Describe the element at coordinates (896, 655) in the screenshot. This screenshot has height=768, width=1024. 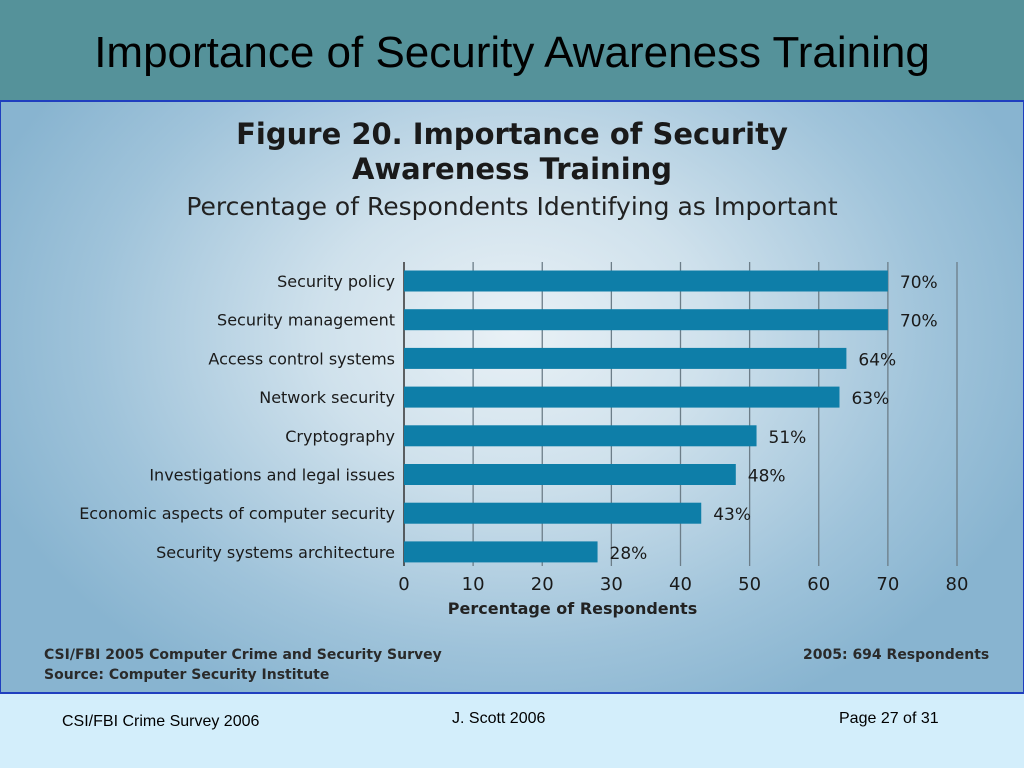
I see `respondent-count: 2005: 694 Respondents` at that location.